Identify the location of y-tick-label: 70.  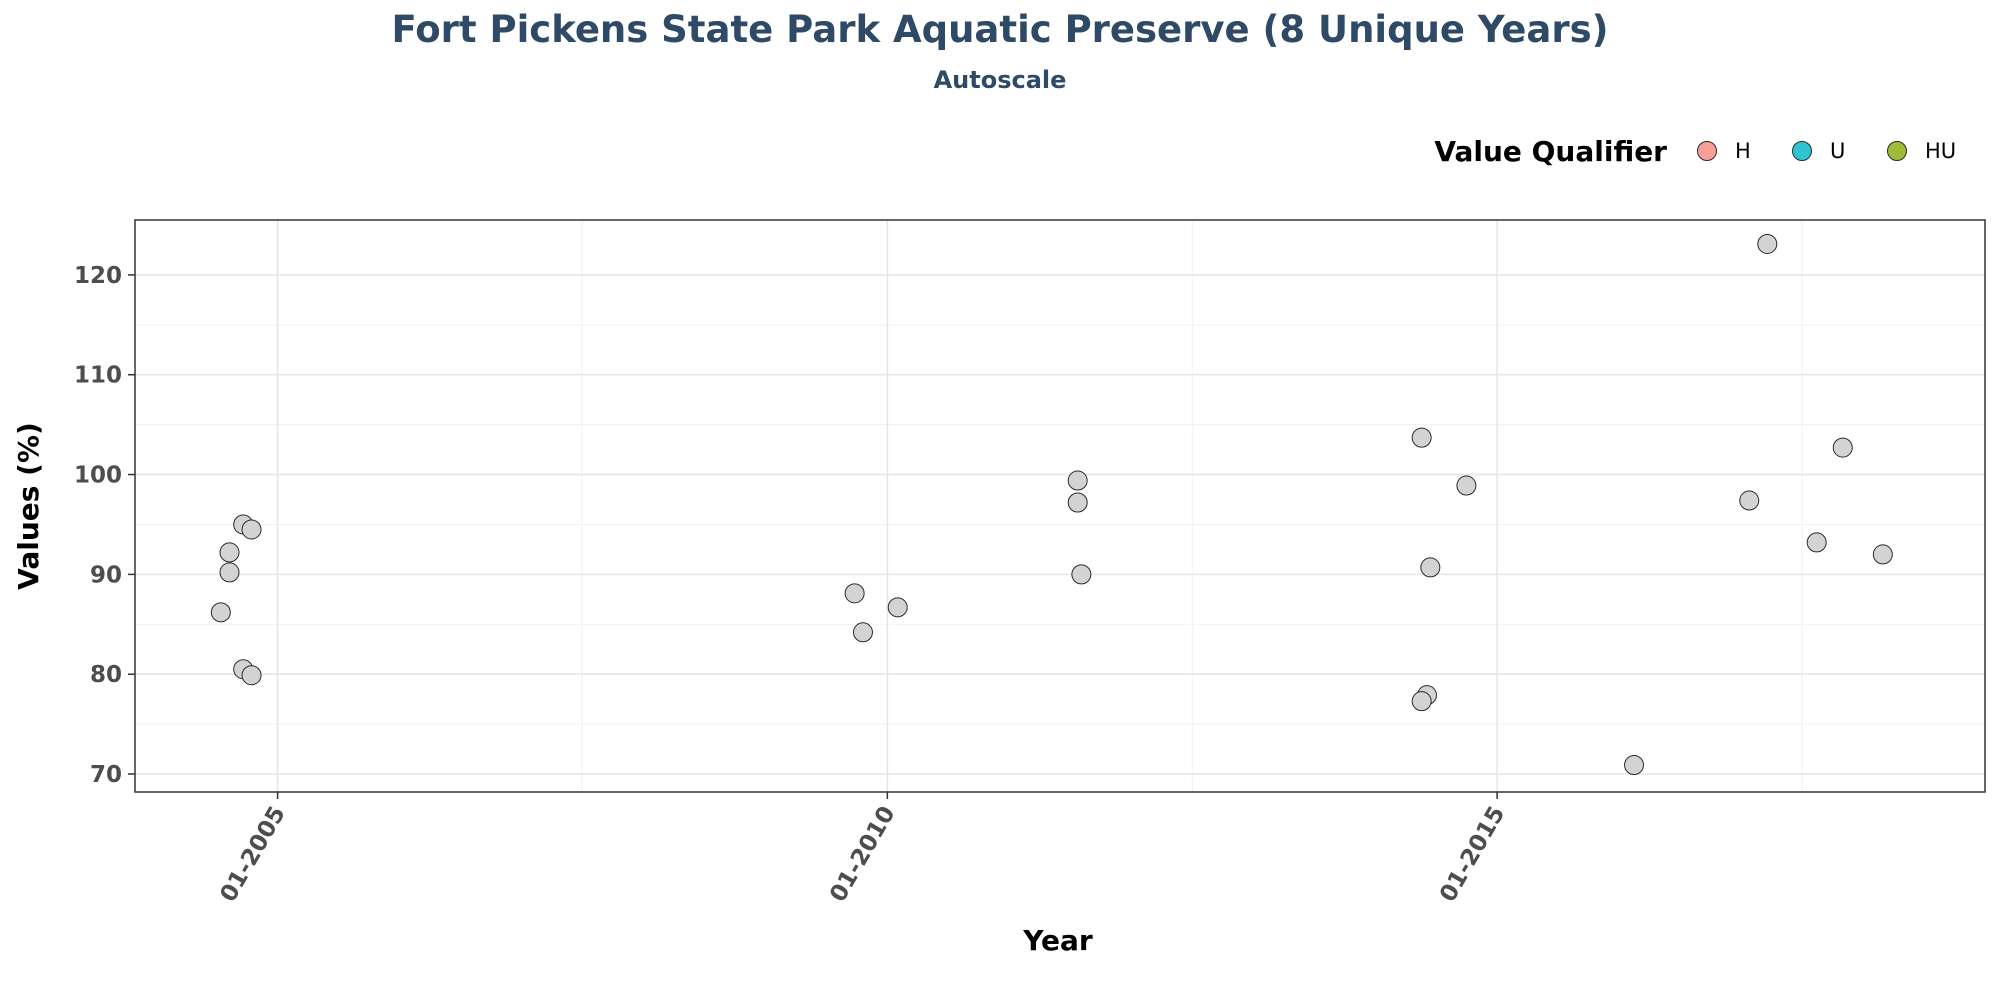
(106, 775).